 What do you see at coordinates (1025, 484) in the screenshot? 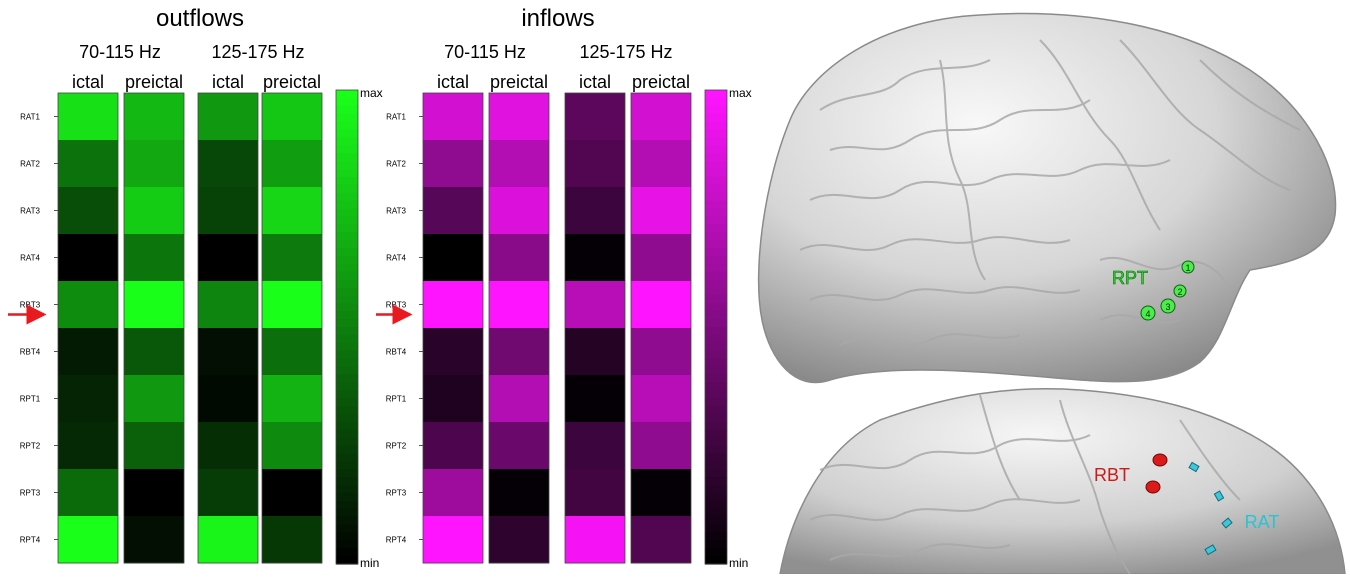
I see `lower-brain-gyri` at bounding box center [1025, 484].